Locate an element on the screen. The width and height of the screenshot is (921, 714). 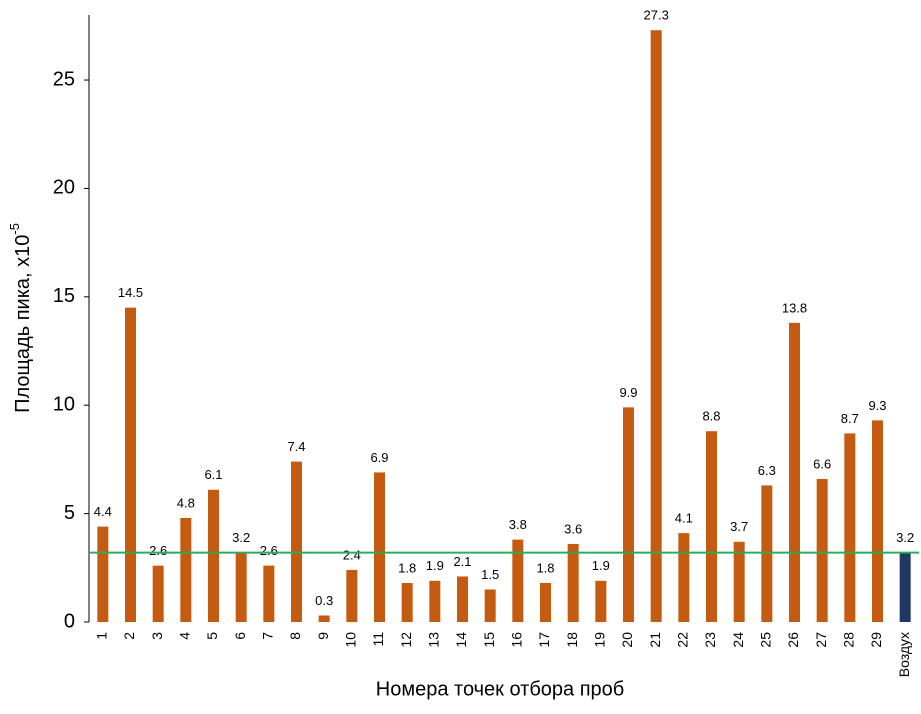
value-label: 3.6 is located at coordinates (573, 528).